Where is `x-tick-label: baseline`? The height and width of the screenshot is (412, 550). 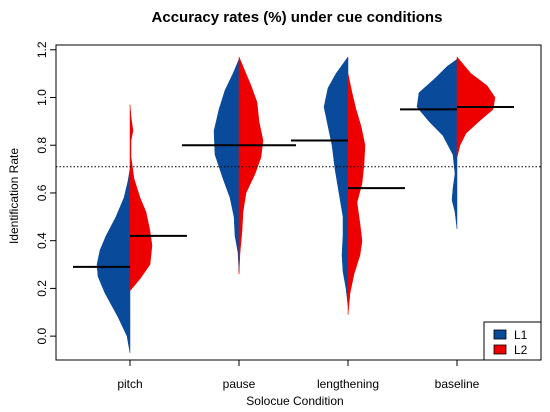
x-tick-label: baseline is located at coordinates (457, 384).